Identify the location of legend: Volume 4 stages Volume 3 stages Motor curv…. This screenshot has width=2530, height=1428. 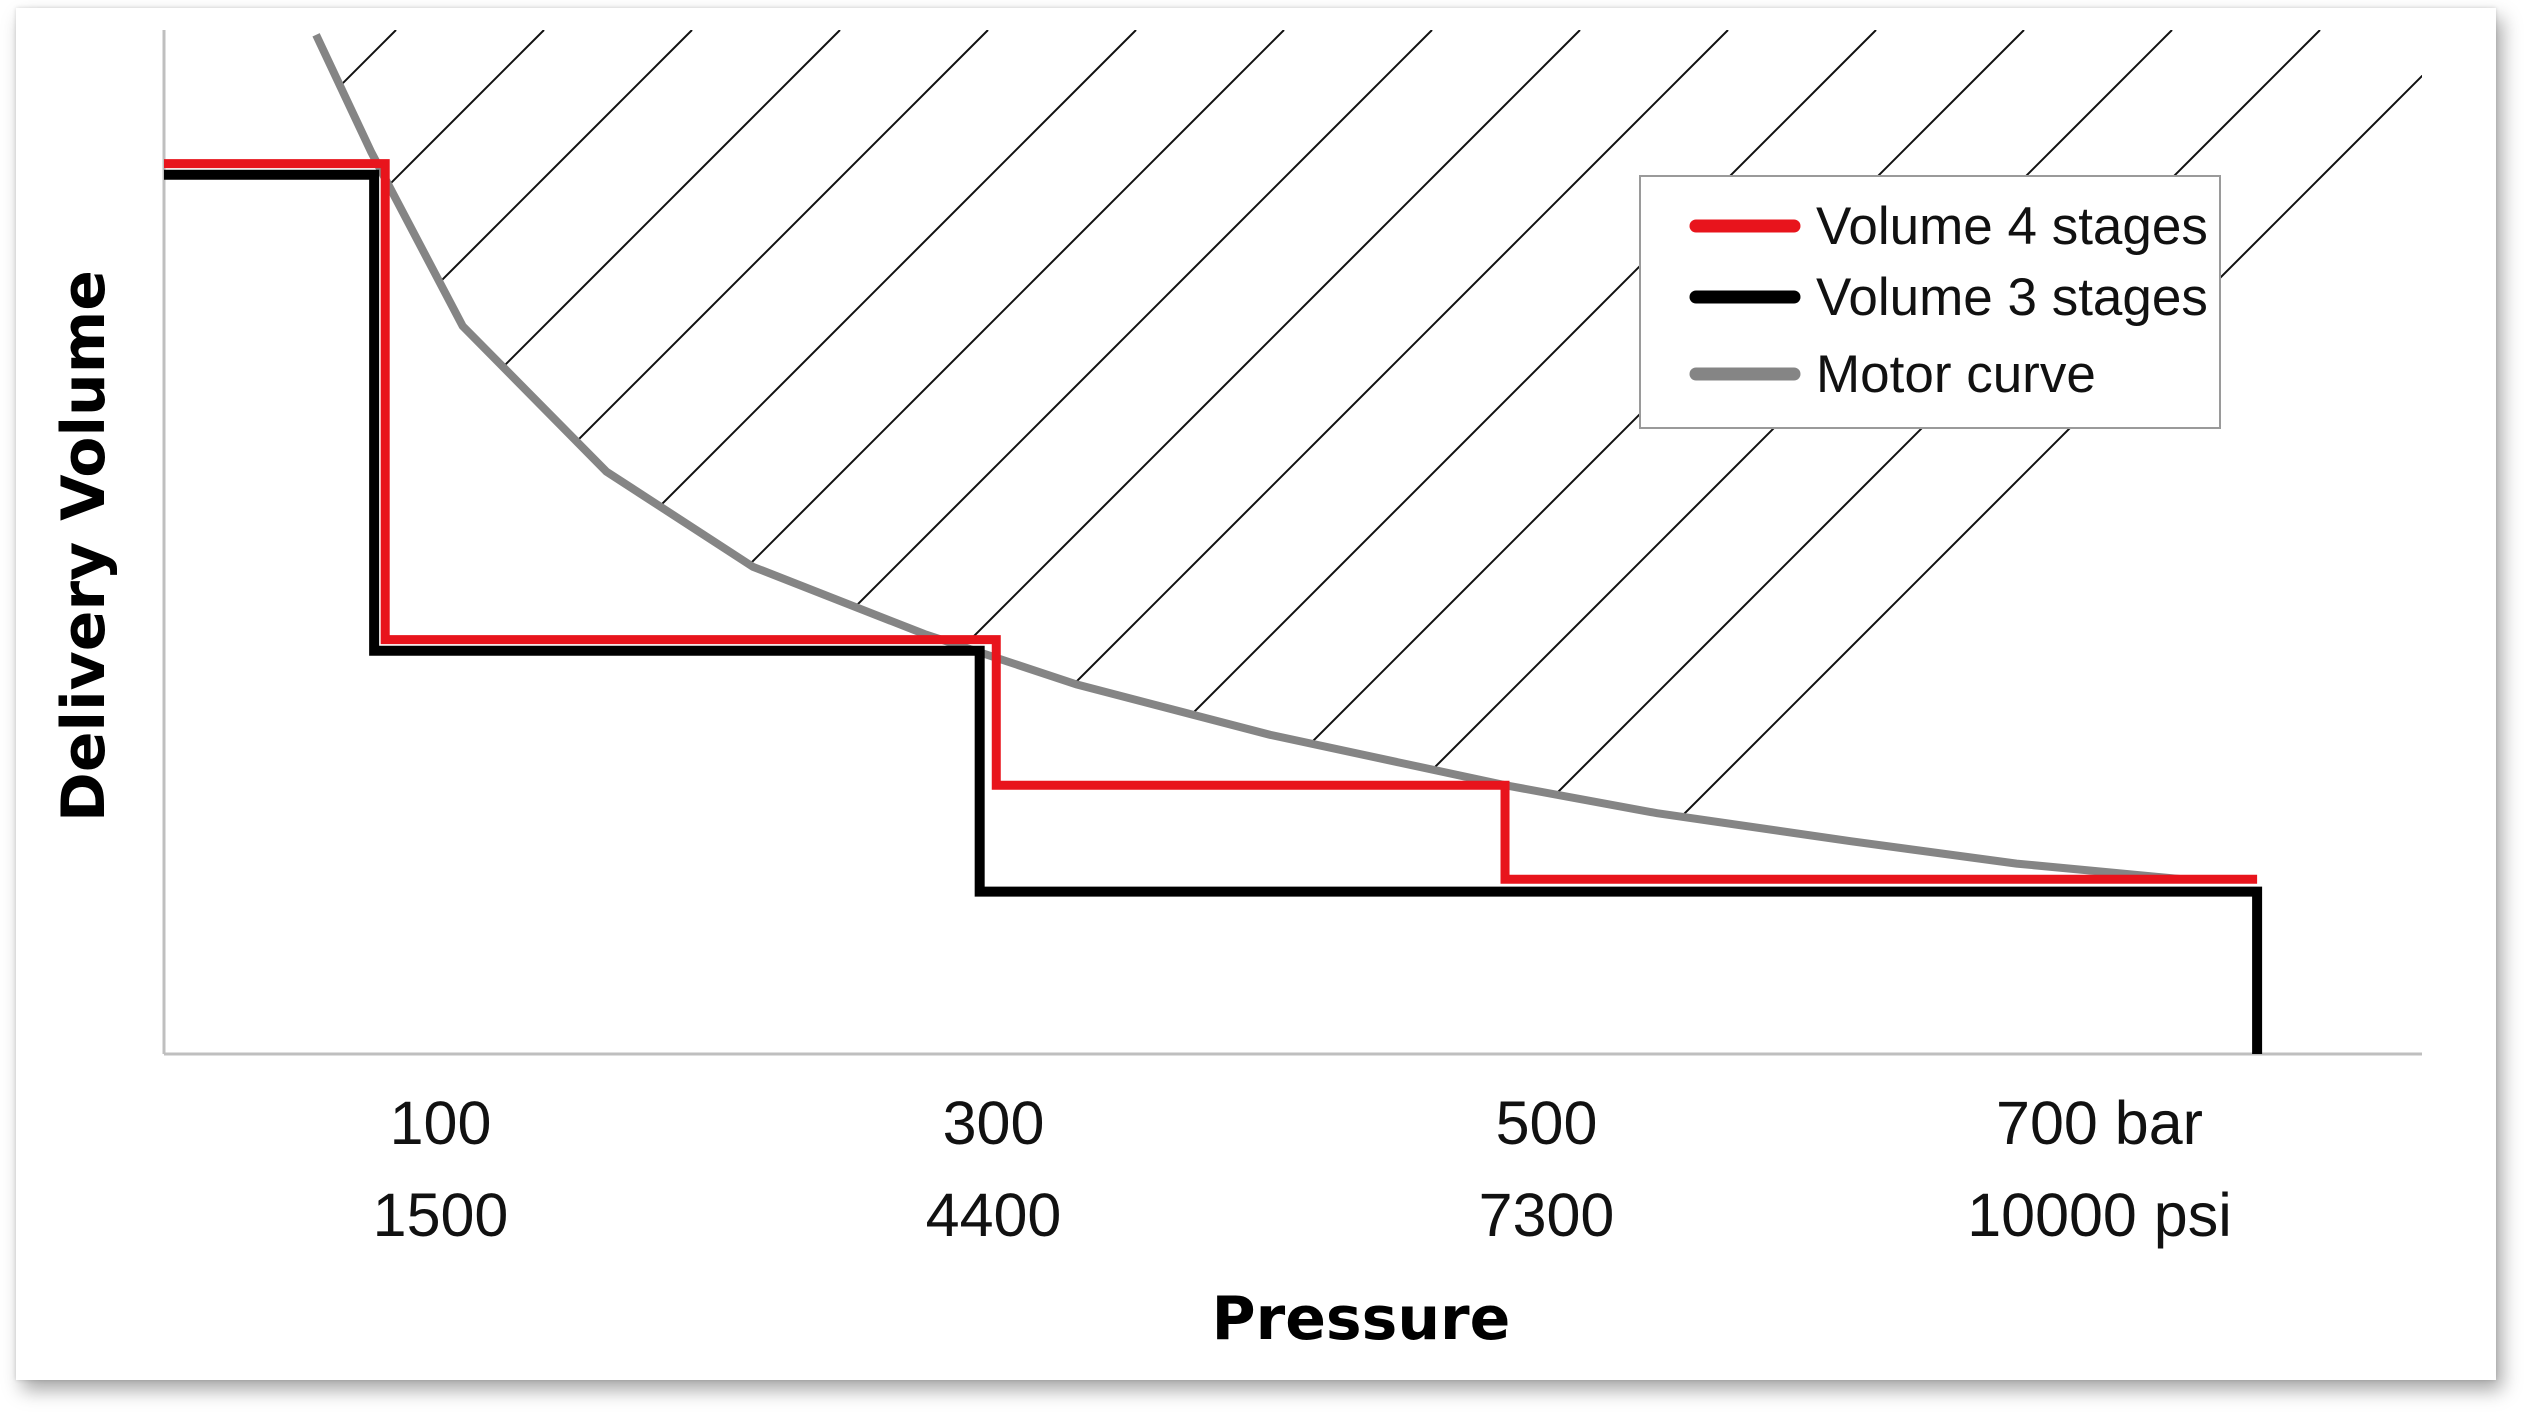
(1930, 302).